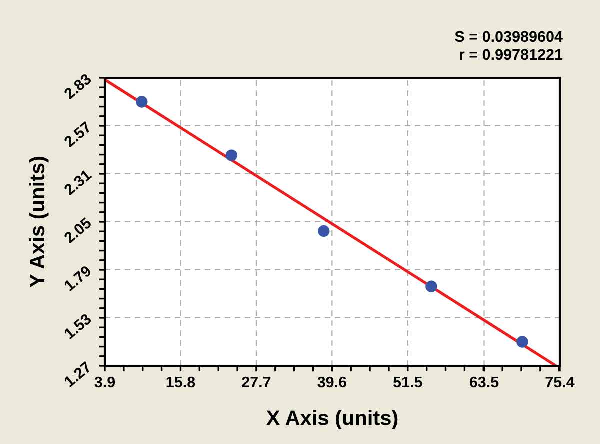 Image resolution: width=600 pixels, height=444 pixels. What do you see at coordinates (332, 382) in the screenshot?
I see `x-tick-label: 39.6` at bounding box center [332, 382].